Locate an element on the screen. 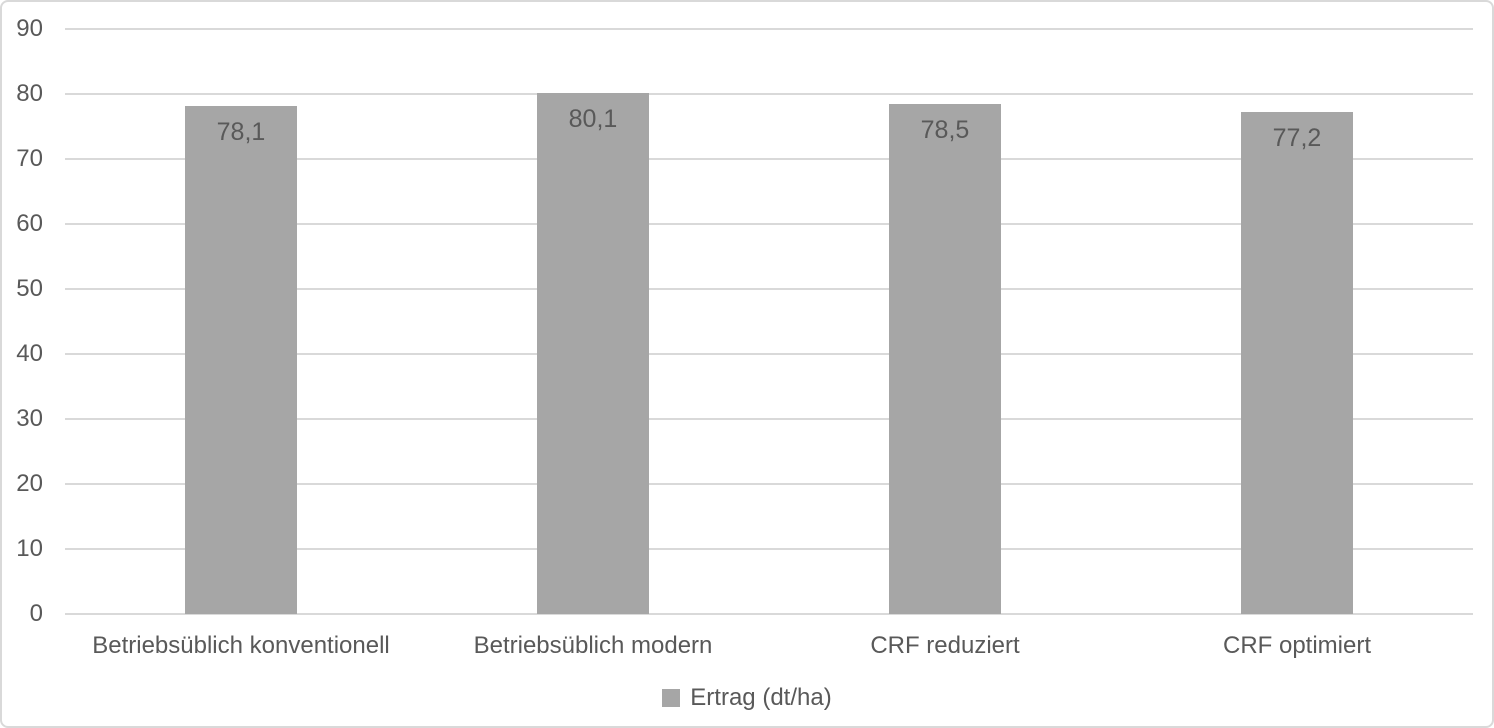 Image resolution: width=1494 pixels, height=728 pixels. x-axis-category-label: Betriebsüblich modern is located at coordinates (593, 645).